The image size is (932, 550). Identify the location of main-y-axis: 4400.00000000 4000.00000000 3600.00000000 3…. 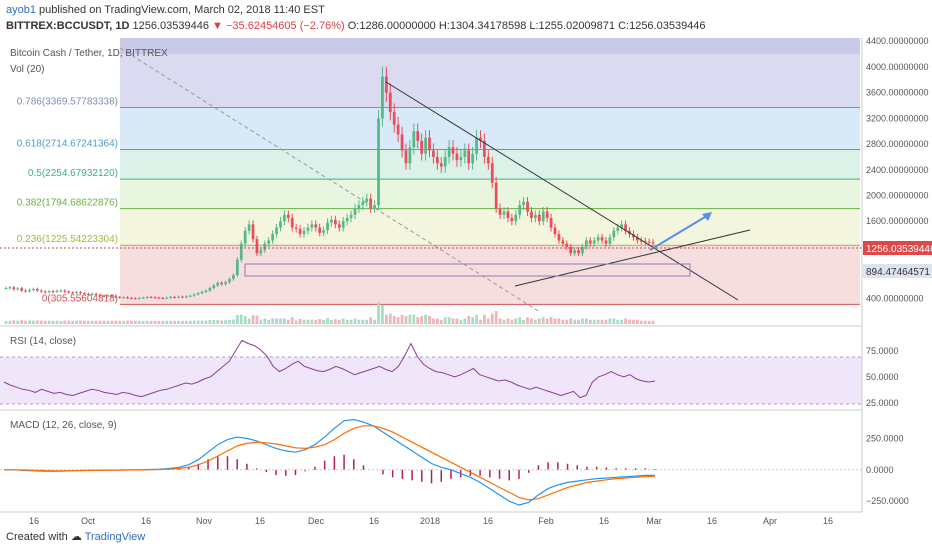
(897, 169).